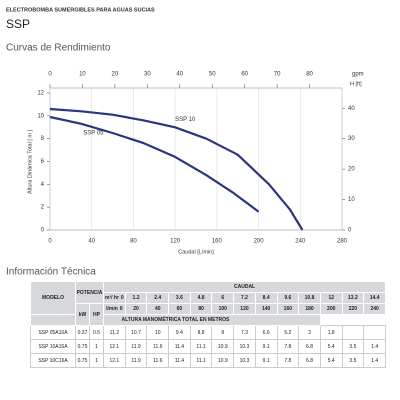 The width and height of the screenshot is (400, 400). What do you see at coordinates (244, 309) in the screenshot?
I see `table-cell: 120` at bounding box center [244, 309].